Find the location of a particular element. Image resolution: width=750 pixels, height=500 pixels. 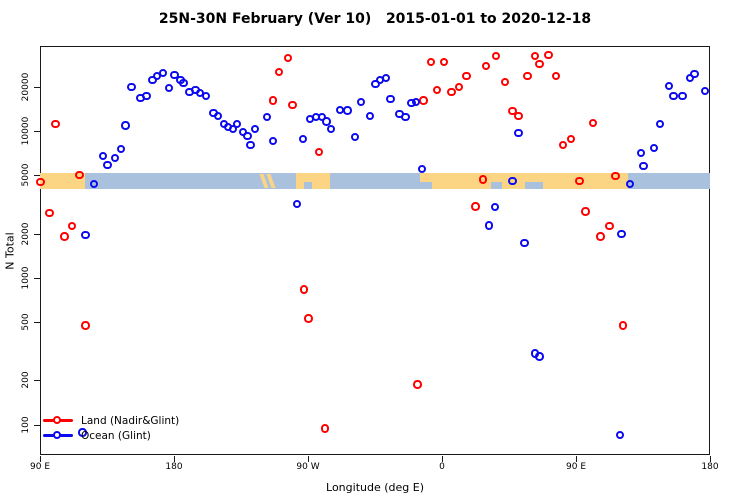

x-axis-title: Longitude (deg E) is located at coordinates (375, 487).